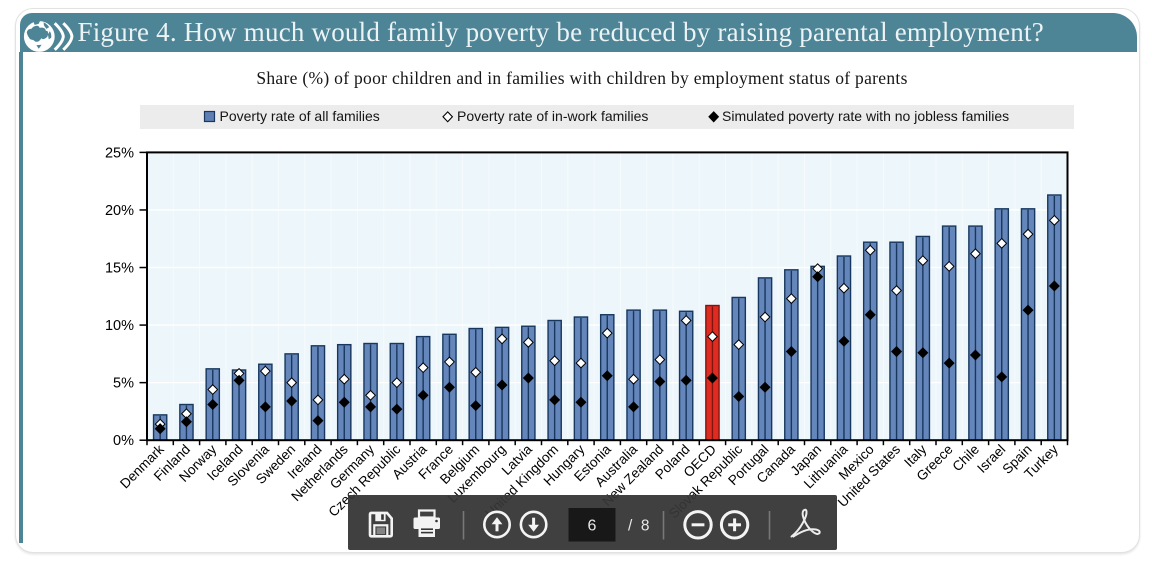 The image size is (1158, 566). Describe the element at coordinates (639, 525) in the screenshot. I see `svg-text: / 8` at that location.